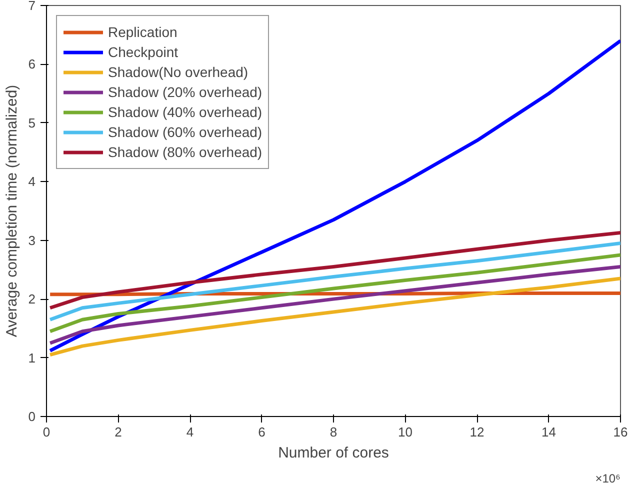  Describe the element at coordinates (118, 432) in the screenshot. I see `x-tick-label: 2` at that location.